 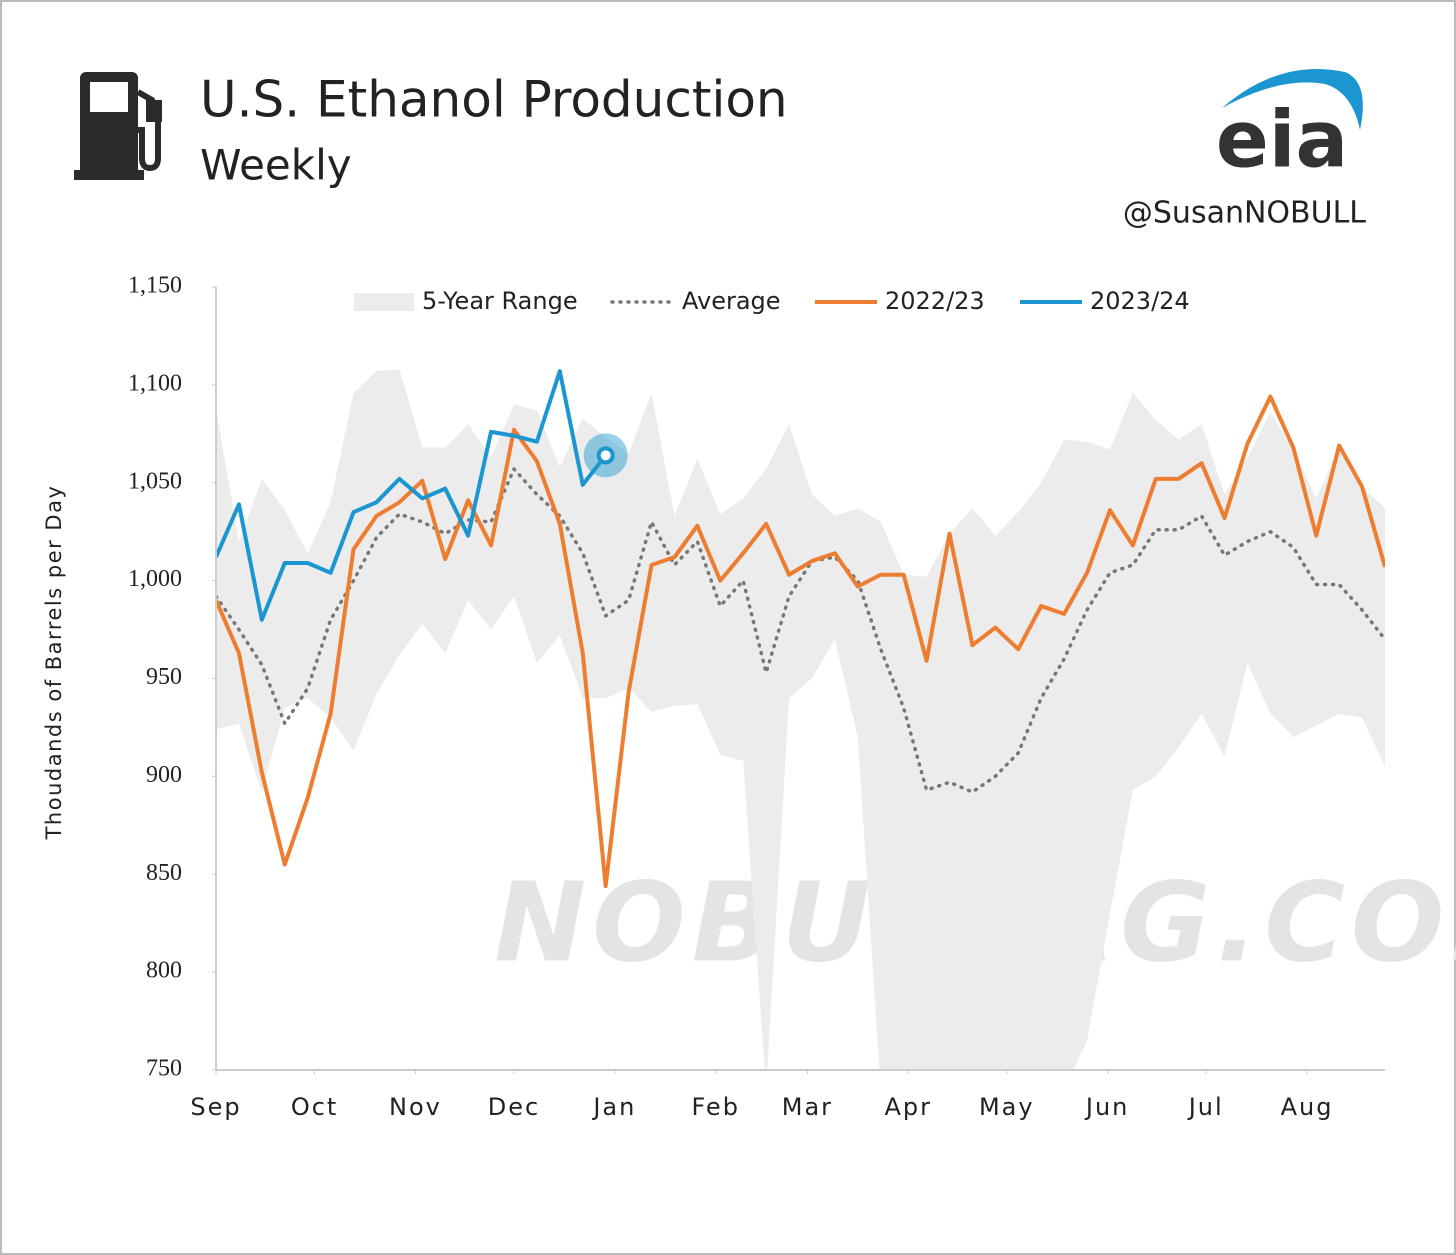 What do you see at coordinates (155, 383) in the screenshot?
I see `y-tick-label: 1,100` at bounding box center [155, 383].